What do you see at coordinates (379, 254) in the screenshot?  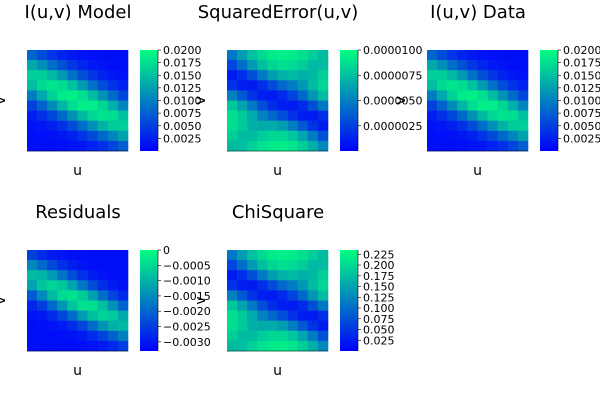 I see `colorbar-tick-label: 0.225` at bounding box center [379, 254].